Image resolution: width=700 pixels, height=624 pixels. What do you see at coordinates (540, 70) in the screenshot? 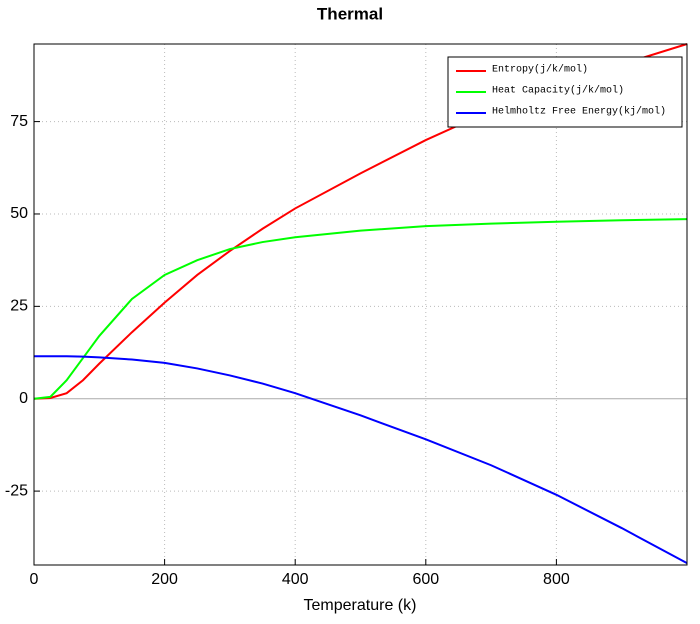
I see `legend-label: Entropy(j/k/mol)` at bounding box center [540, 70].